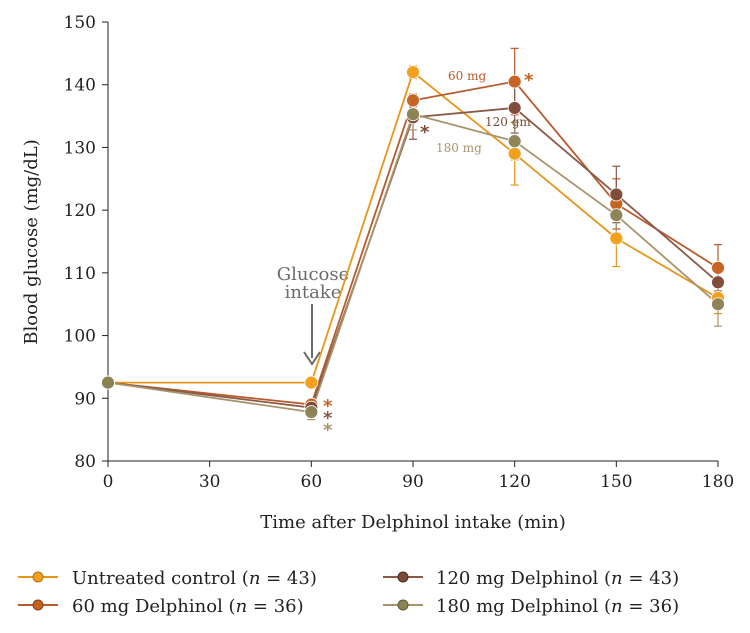  I want to click on x-axis-title: Time after Delphinol intake (min), so click(413, 522).